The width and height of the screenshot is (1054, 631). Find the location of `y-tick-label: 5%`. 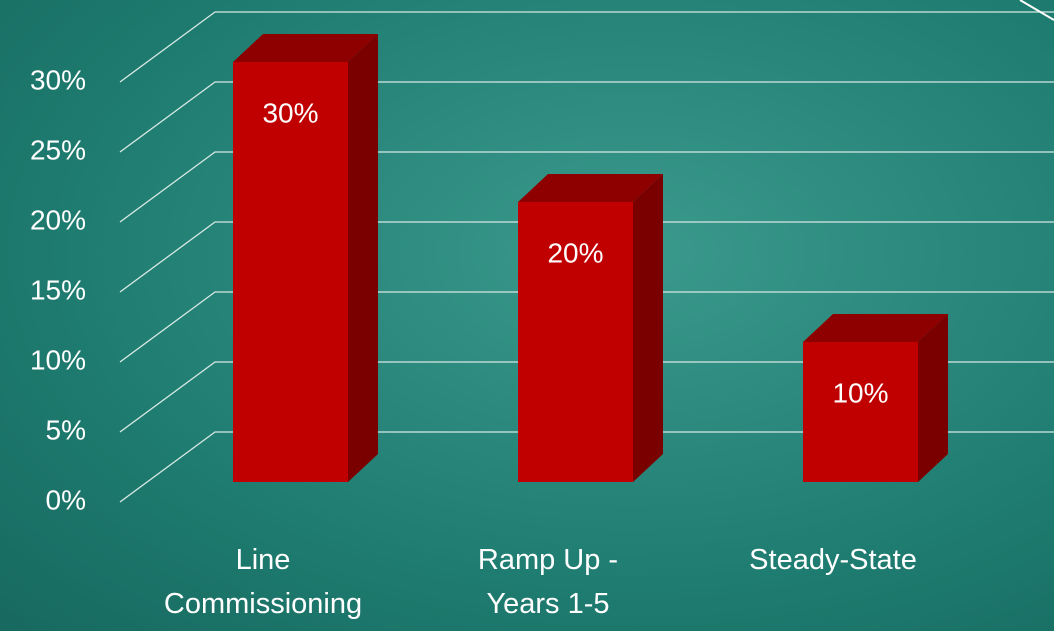

y-tick-label: 5% is located at coordinates (66, 429).